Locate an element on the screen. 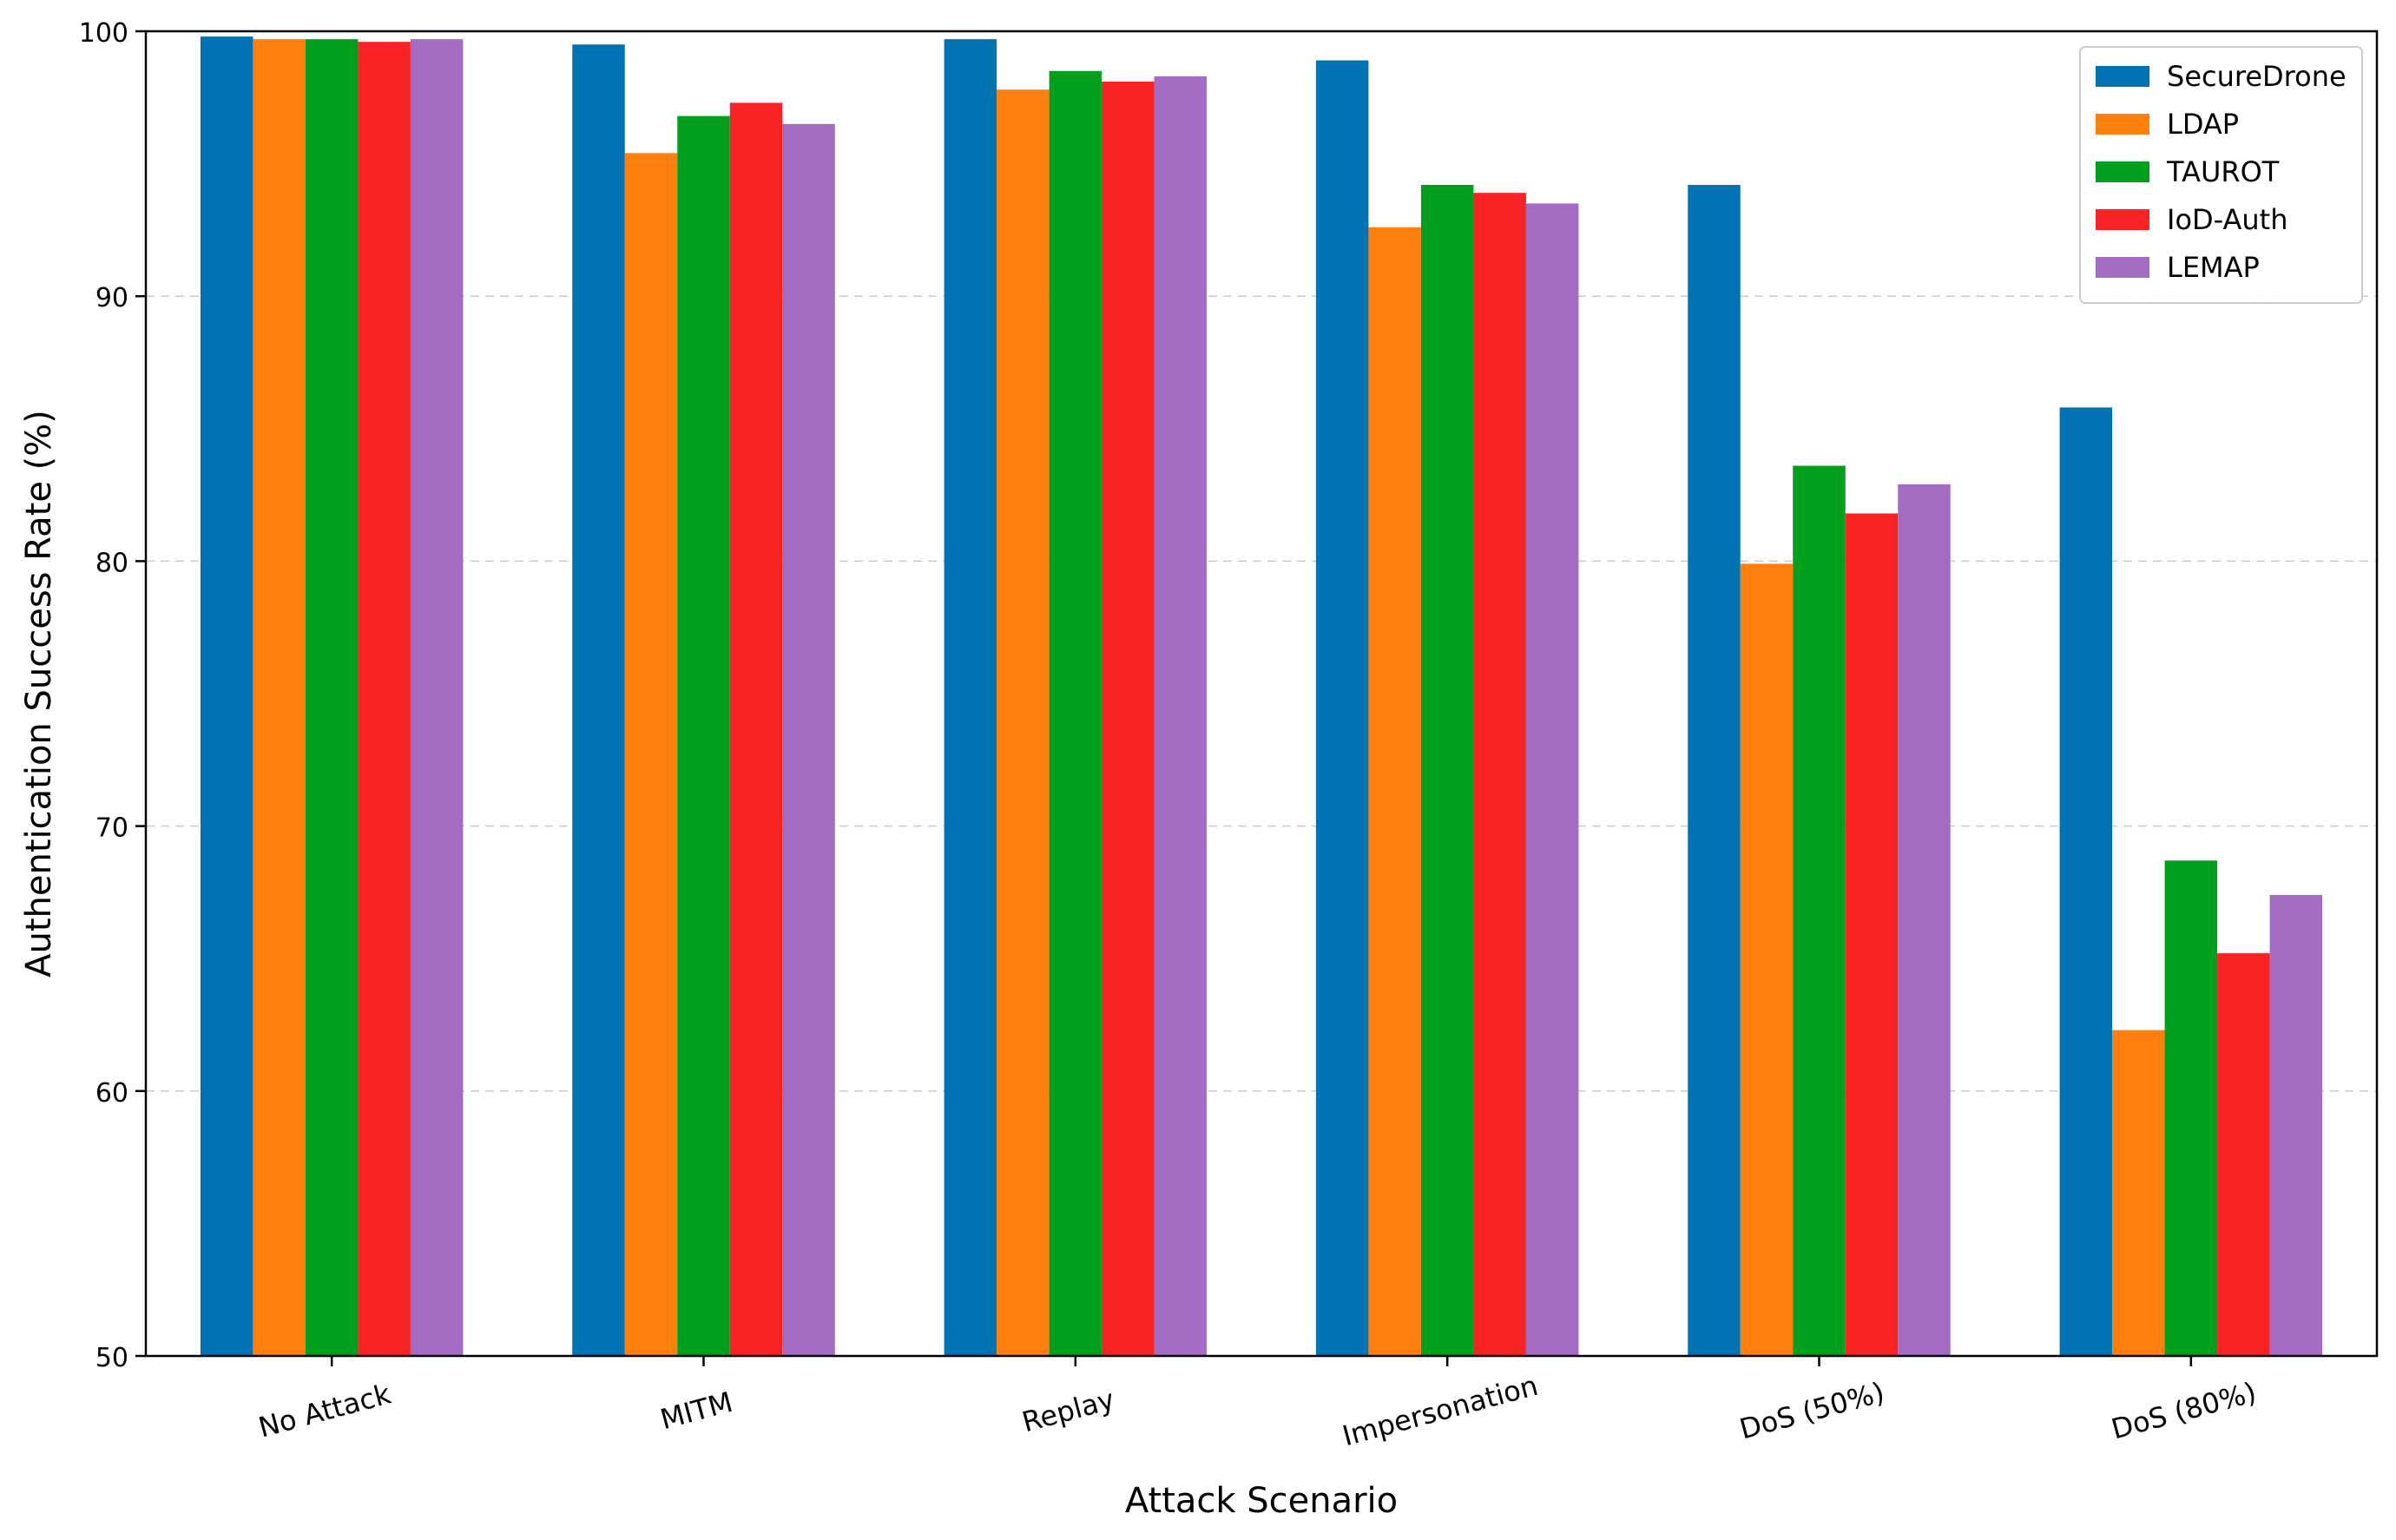 Image resolution: width=2396 pixels, height=1540 pixels. x-axis-label: Attack Scenario is located at coordinates (1261, 1501).